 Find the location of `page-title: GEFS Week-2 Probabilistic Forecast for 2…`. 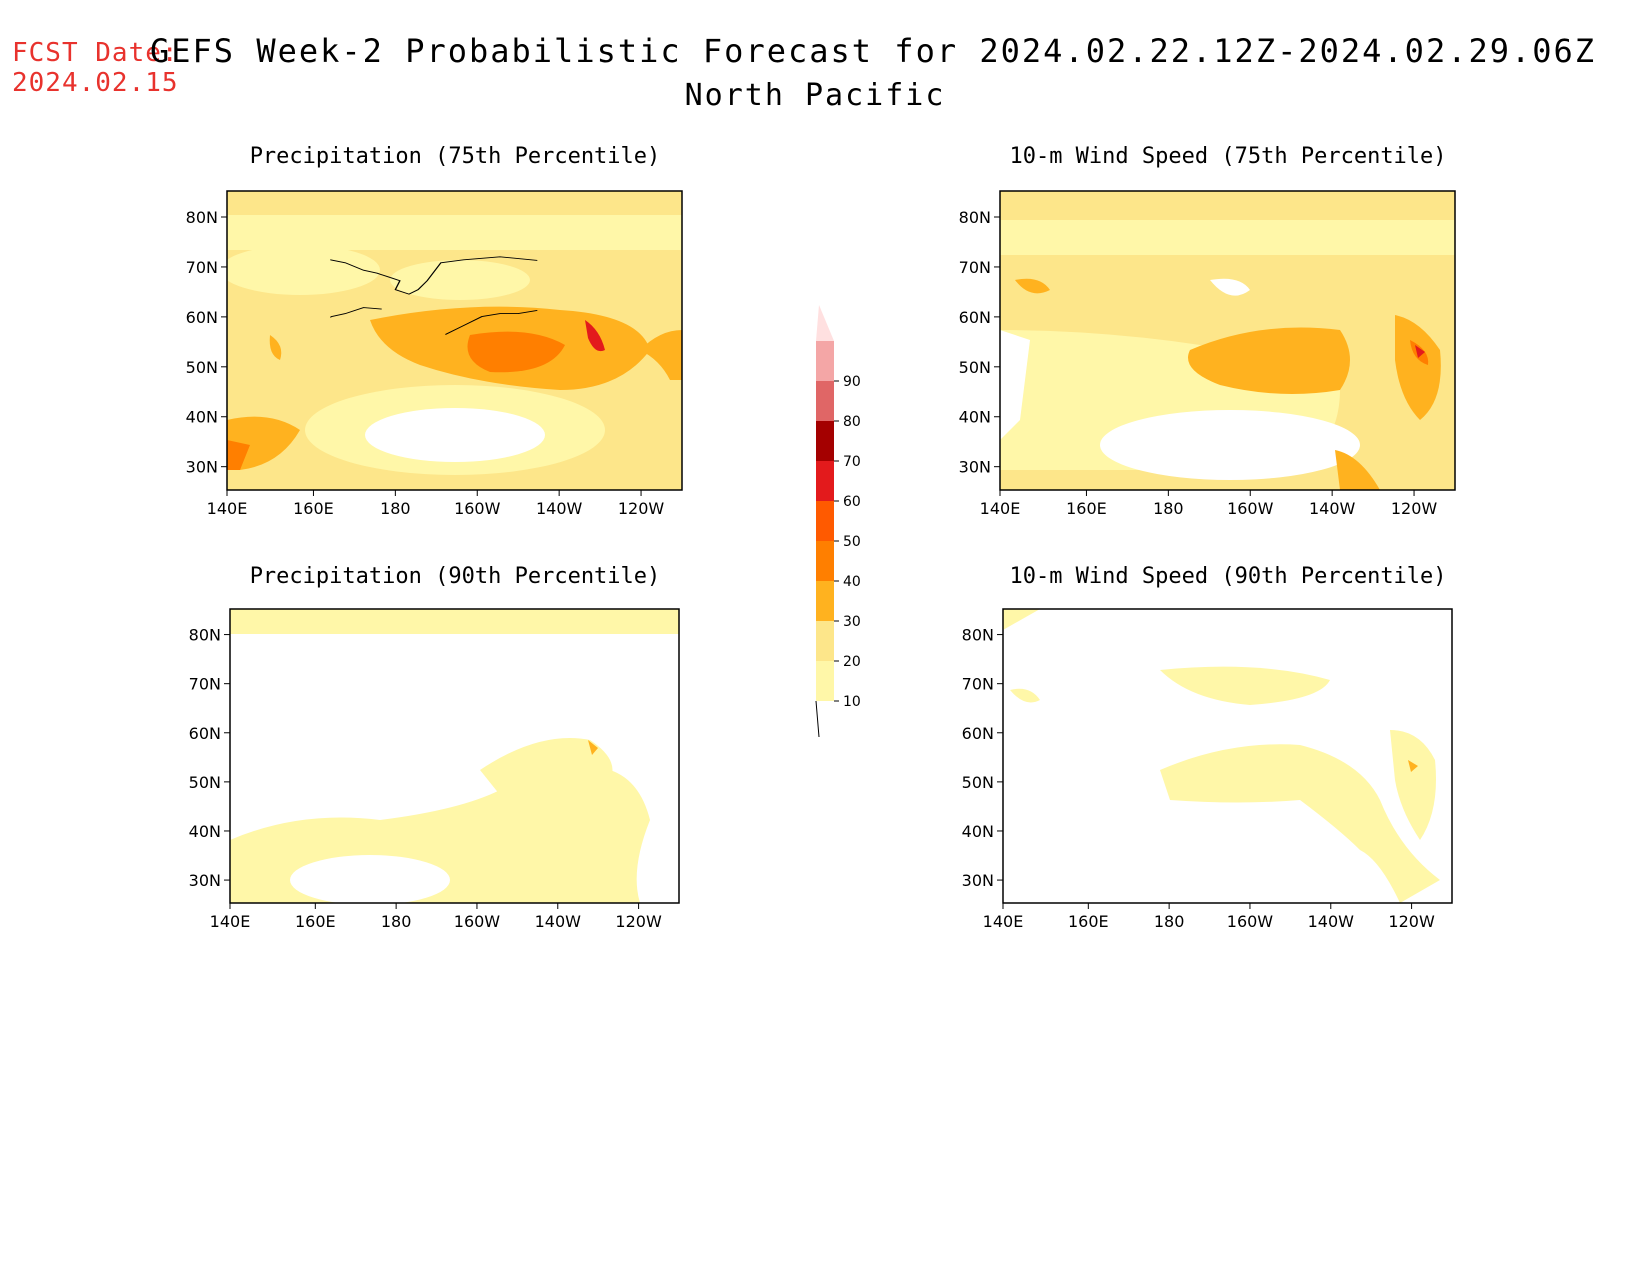

page-title: GEFS Week-2 Probabilistic Forecast for 2… is located at coordinates (873, 51).